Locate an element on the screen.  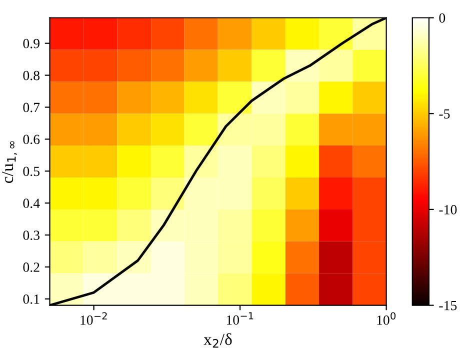
x-tick-label: 10$^{0}$ is located at coordinates (386, 318).